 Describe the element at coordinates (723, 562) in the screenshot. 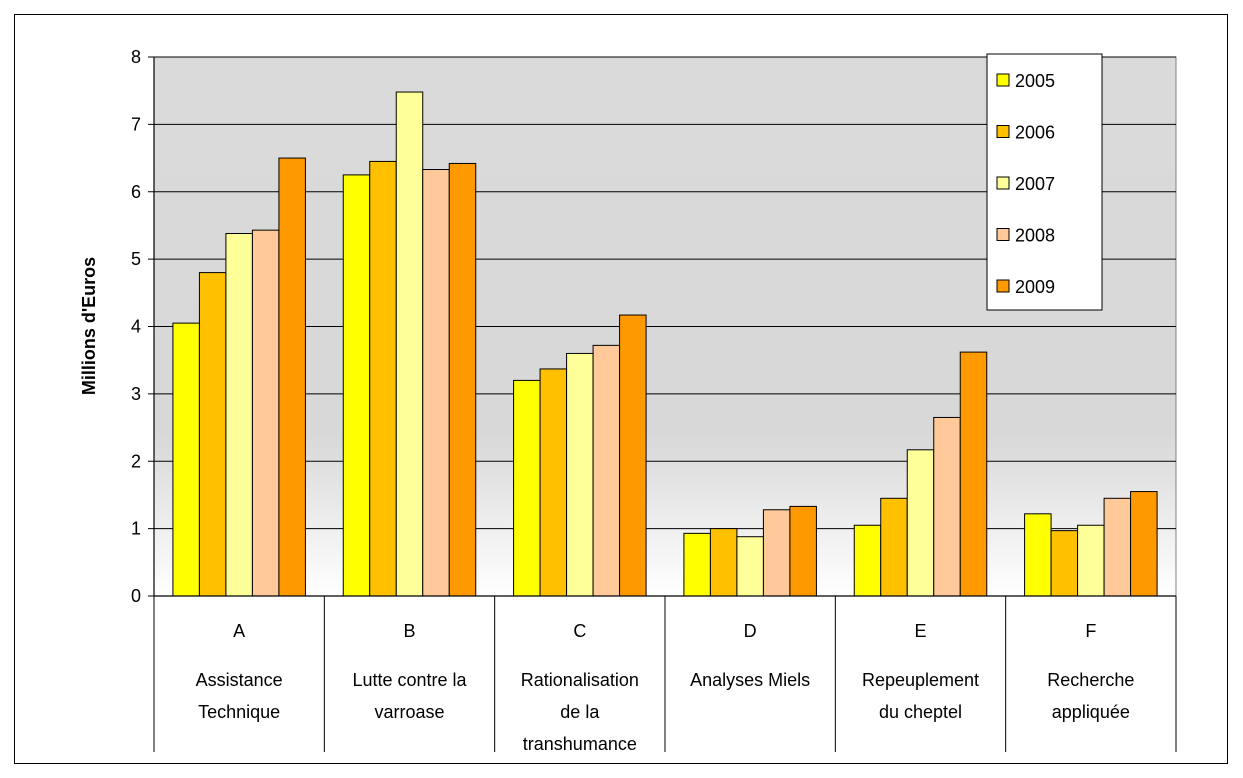

I see `bar-2006-D` at that location.